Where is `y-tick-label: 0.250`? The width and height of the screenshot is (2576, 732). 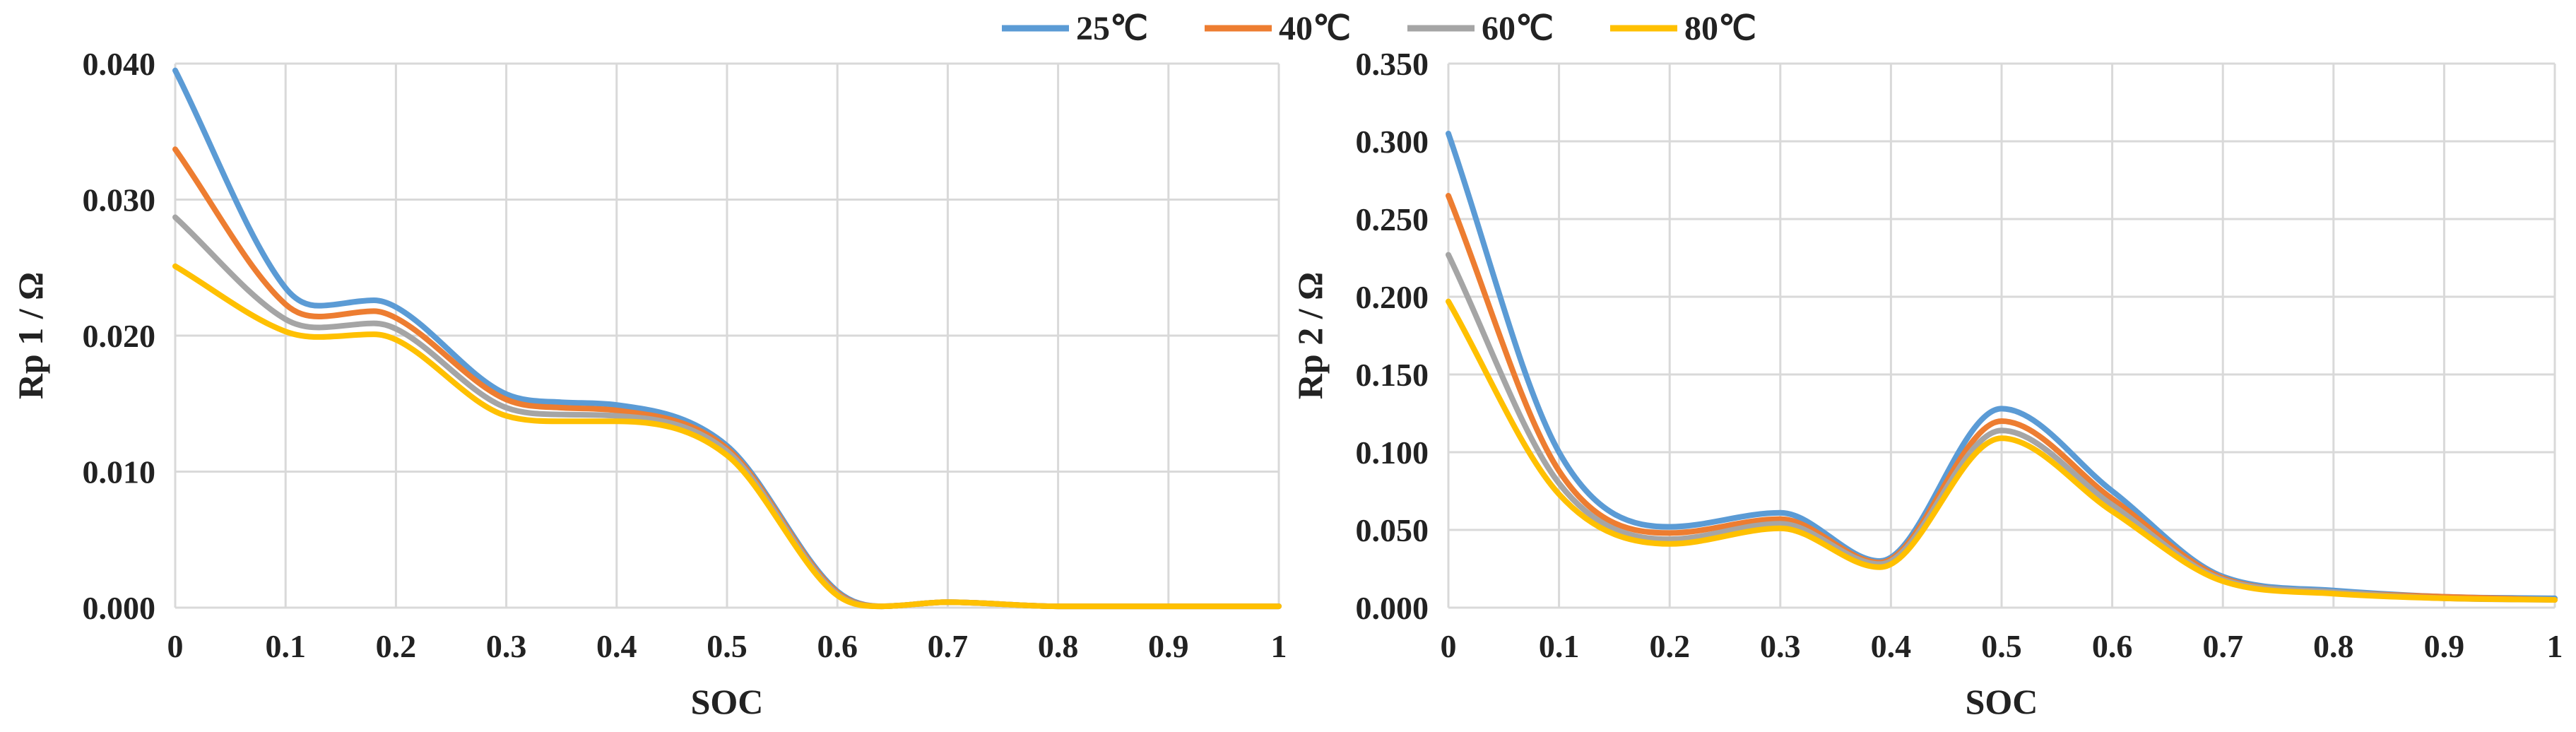 y-tick-label: 0.250 is located at coordinates (1392, 219).